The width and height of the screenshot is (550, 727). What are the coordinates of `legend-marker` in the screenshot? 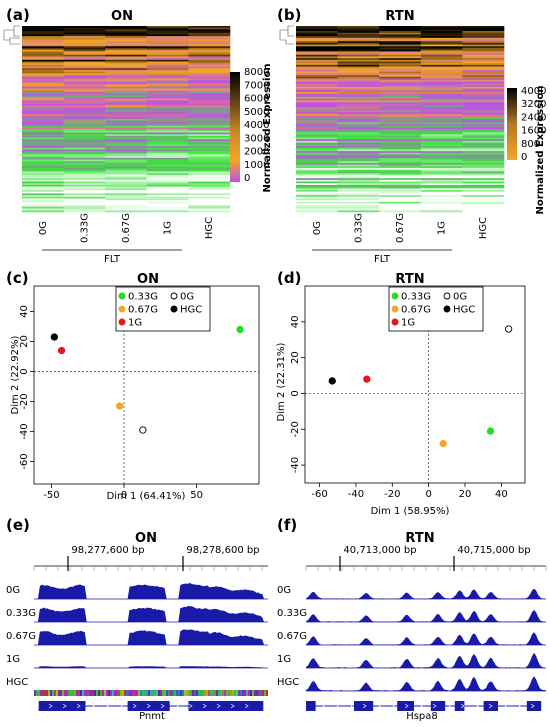 It's located at (122, 309).